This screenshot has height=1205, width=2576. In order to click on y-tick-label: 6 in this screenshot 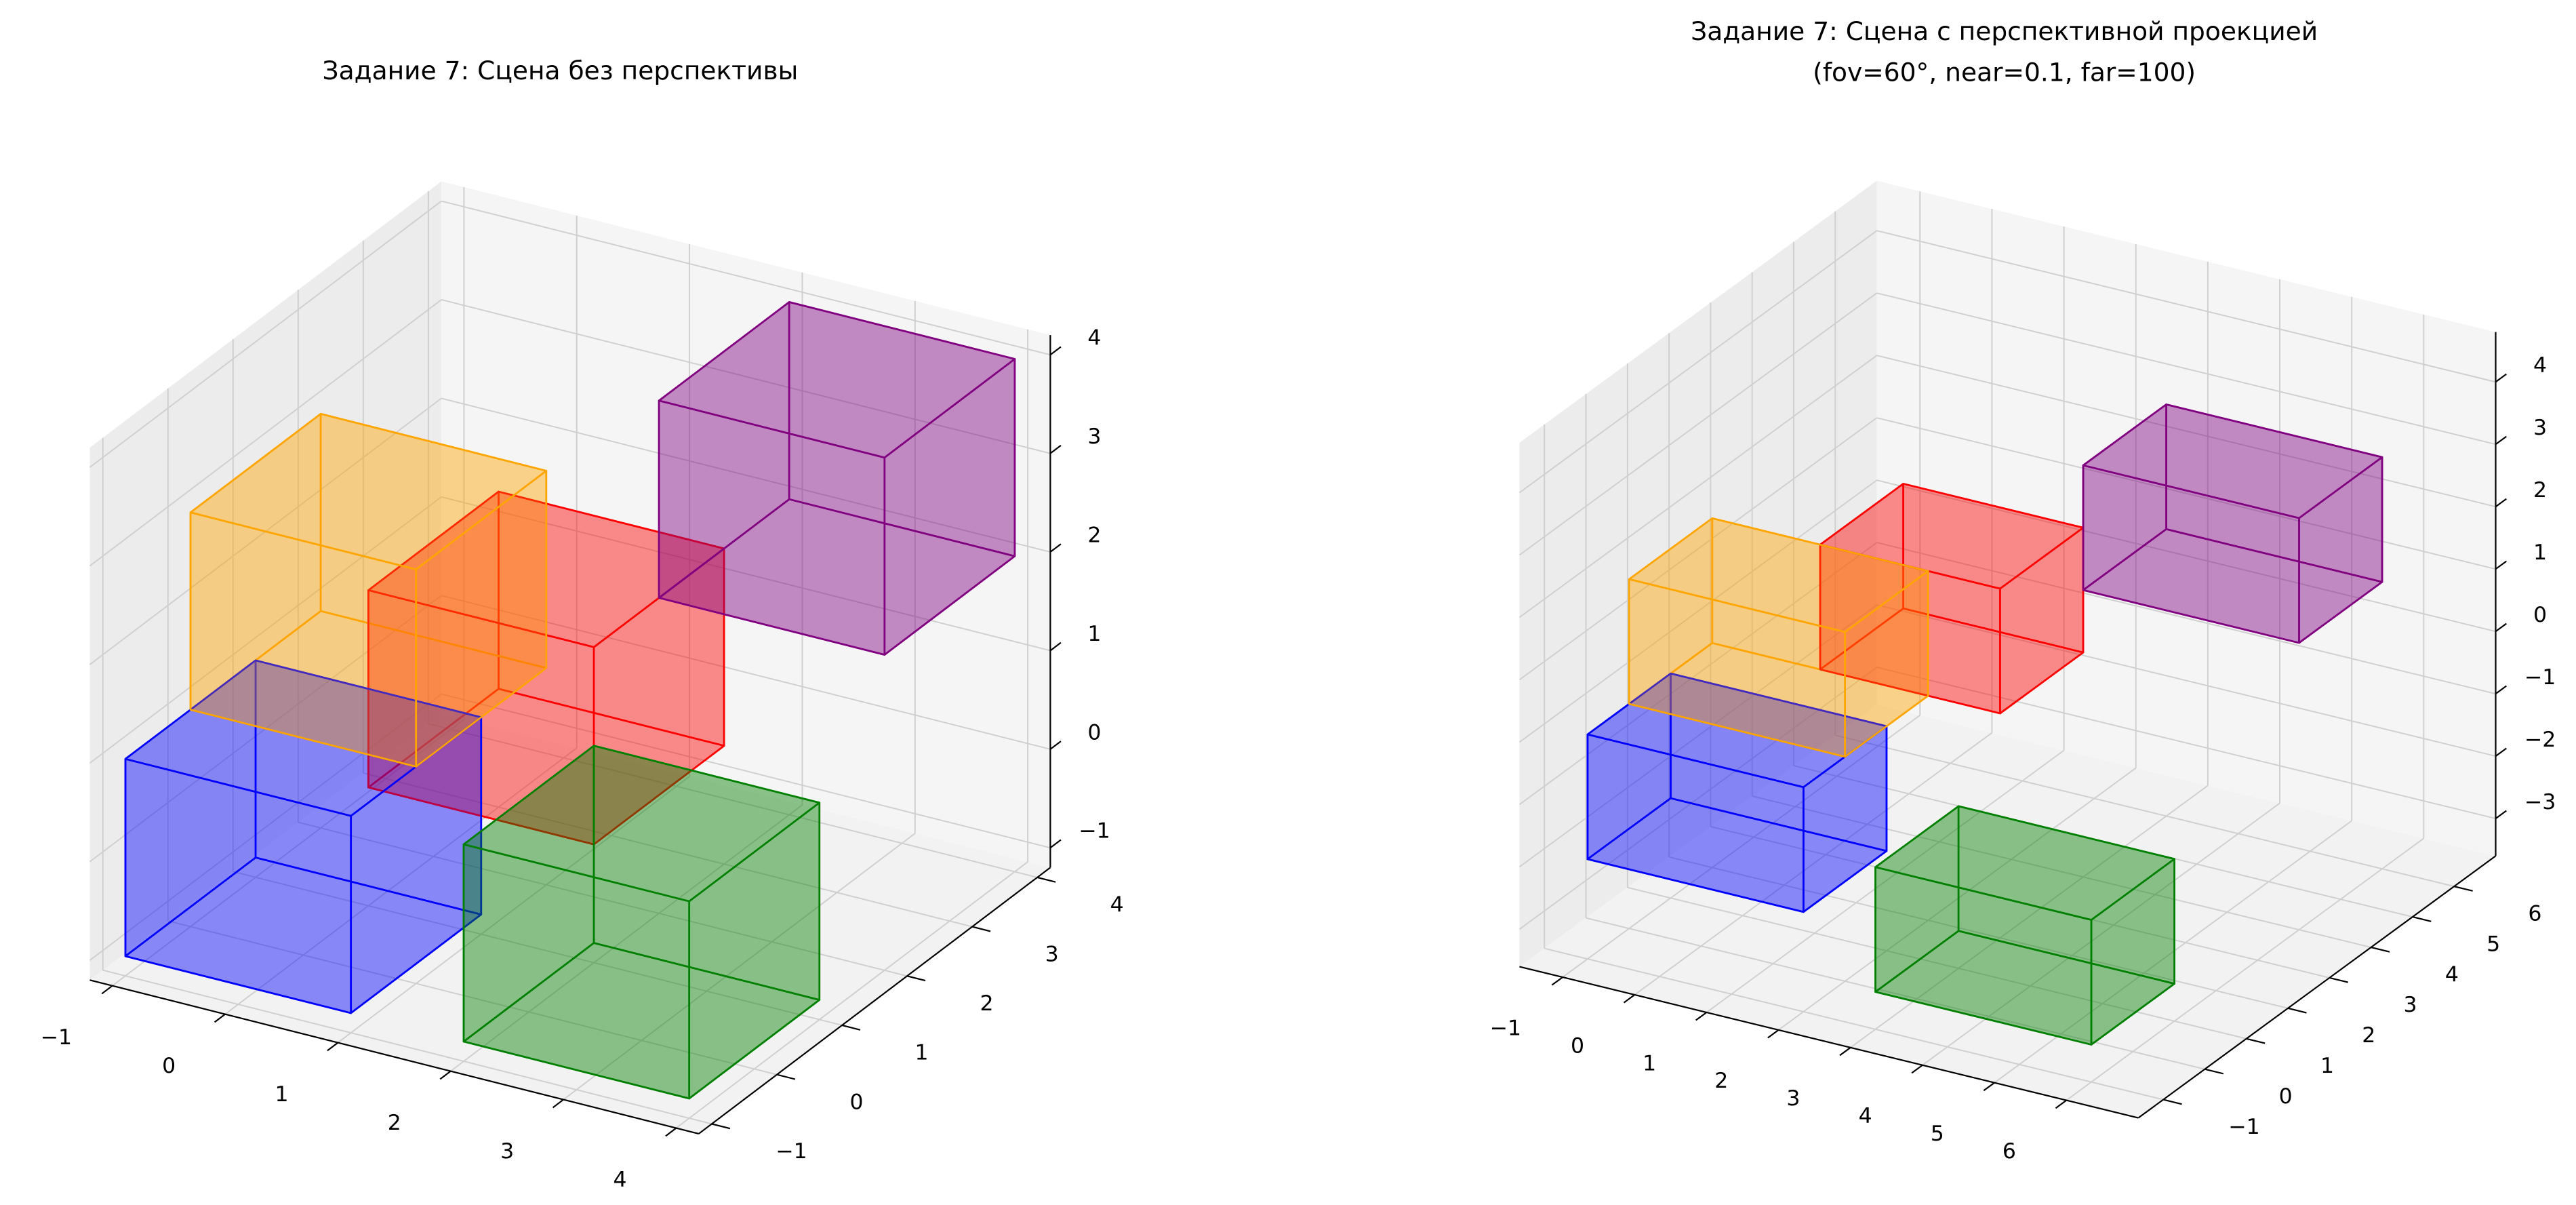, I will do `click(2534, 913)`.